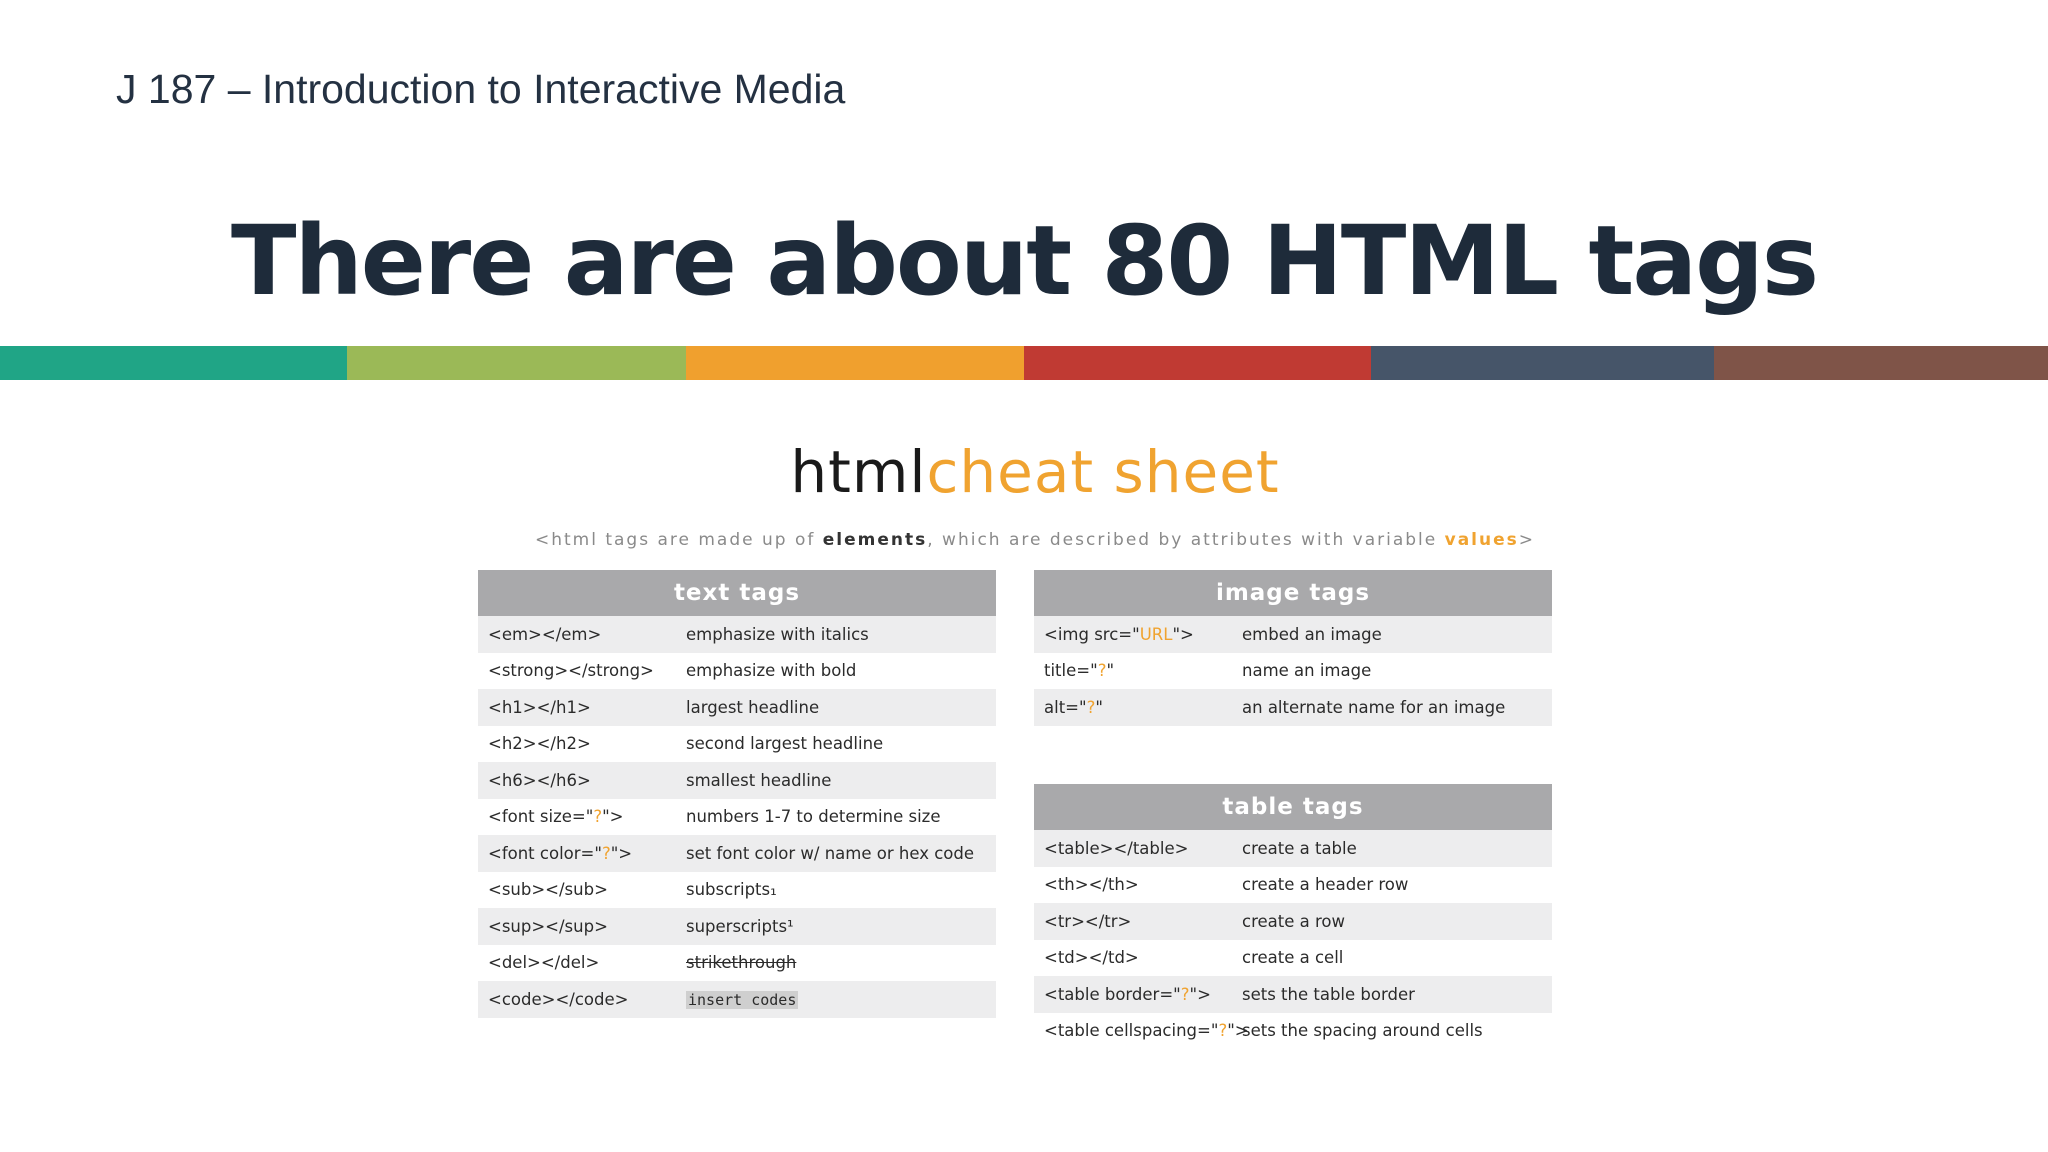  Describe the element at coordinates (771, 671) in the screenshot. I see `description-cell: emphasize with bold` at that location.